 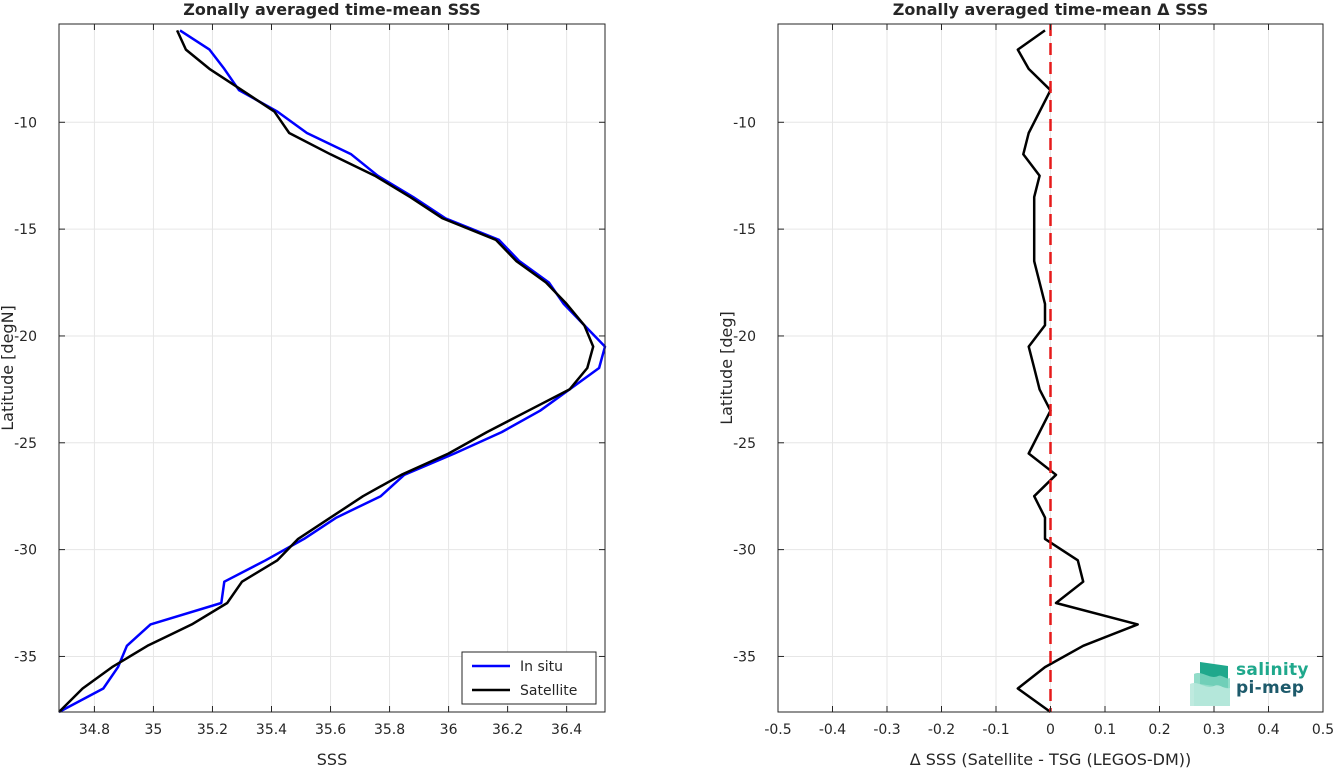 What do you see at coordinates (1272, 670) in the screenshot?
I see `logo-text-salinity: salinity` at bounding box center [1272, 670].